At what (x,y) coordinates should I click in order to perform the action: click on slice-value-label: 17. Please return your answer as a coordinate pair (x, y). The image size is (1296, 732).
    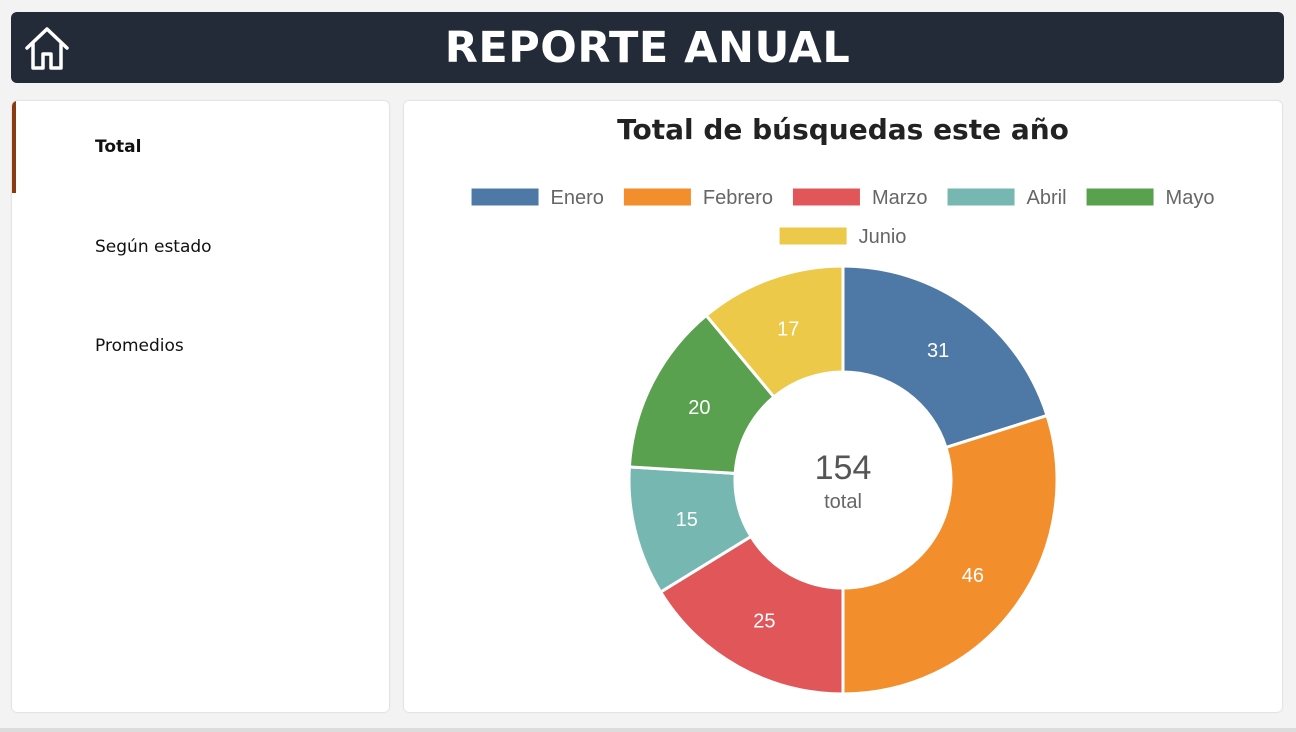
    Looking at the image, I should click on (788, 330).